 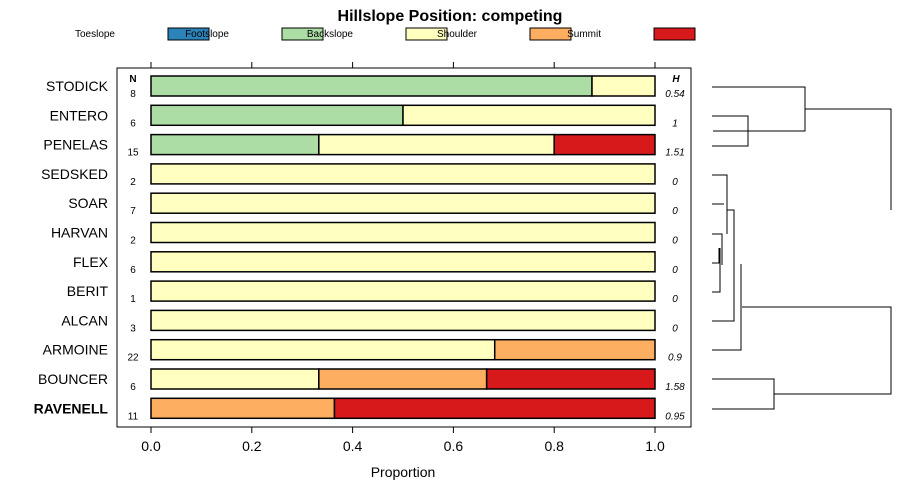 What do you see at coordinates (385, 34) in the screenshot?
I see `legend: Toeslope Footslope Backslope Shoulder Summit` at bounding box center [385, 34].